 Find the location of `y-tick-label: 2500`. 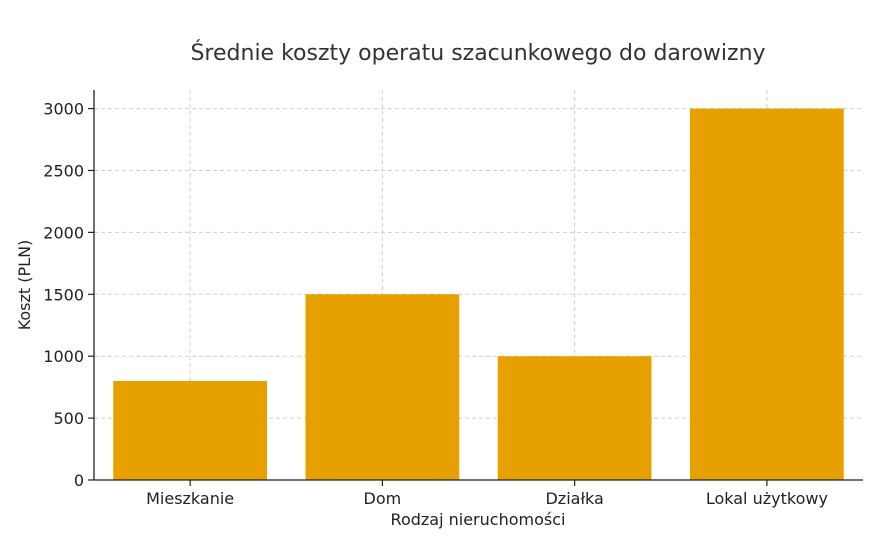

y-tick-label: 2500 is located at coordinates (63, 170).